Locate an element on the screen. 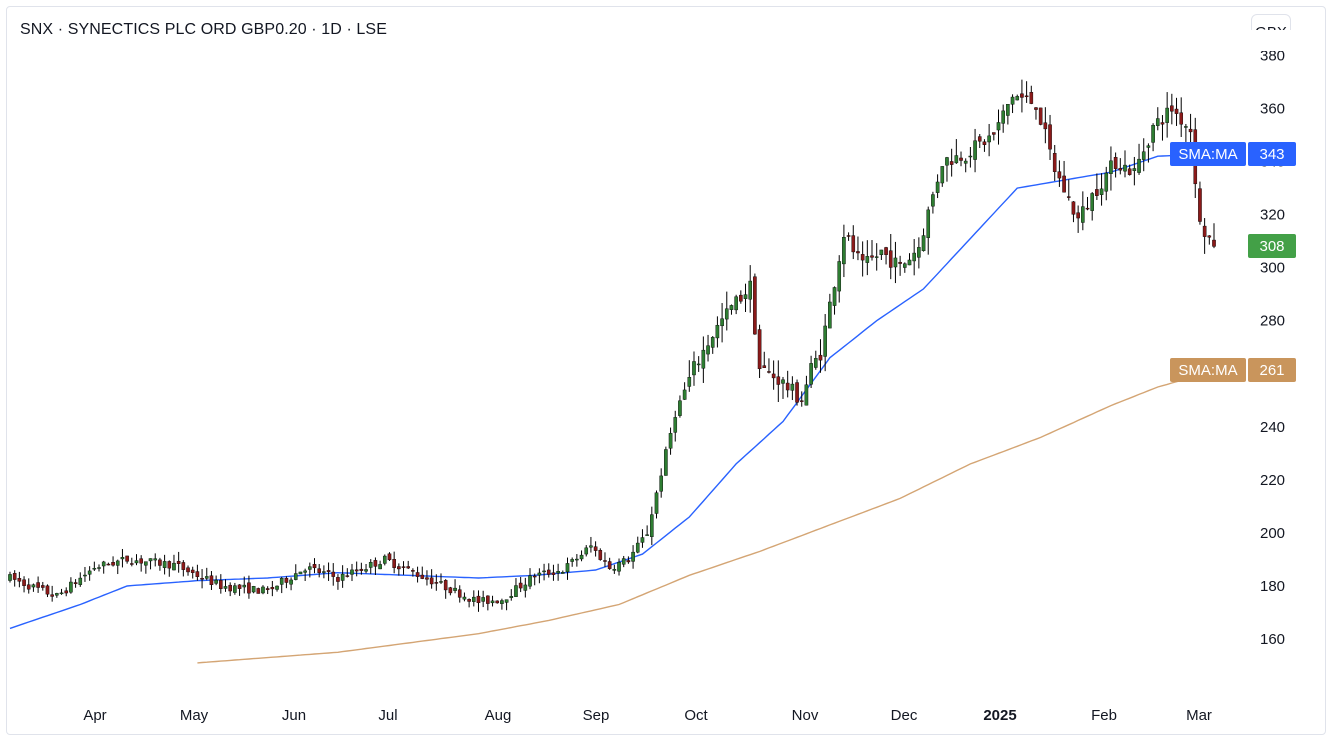  sma-short-tag-label-bg is located at coordinates (1208, 154).